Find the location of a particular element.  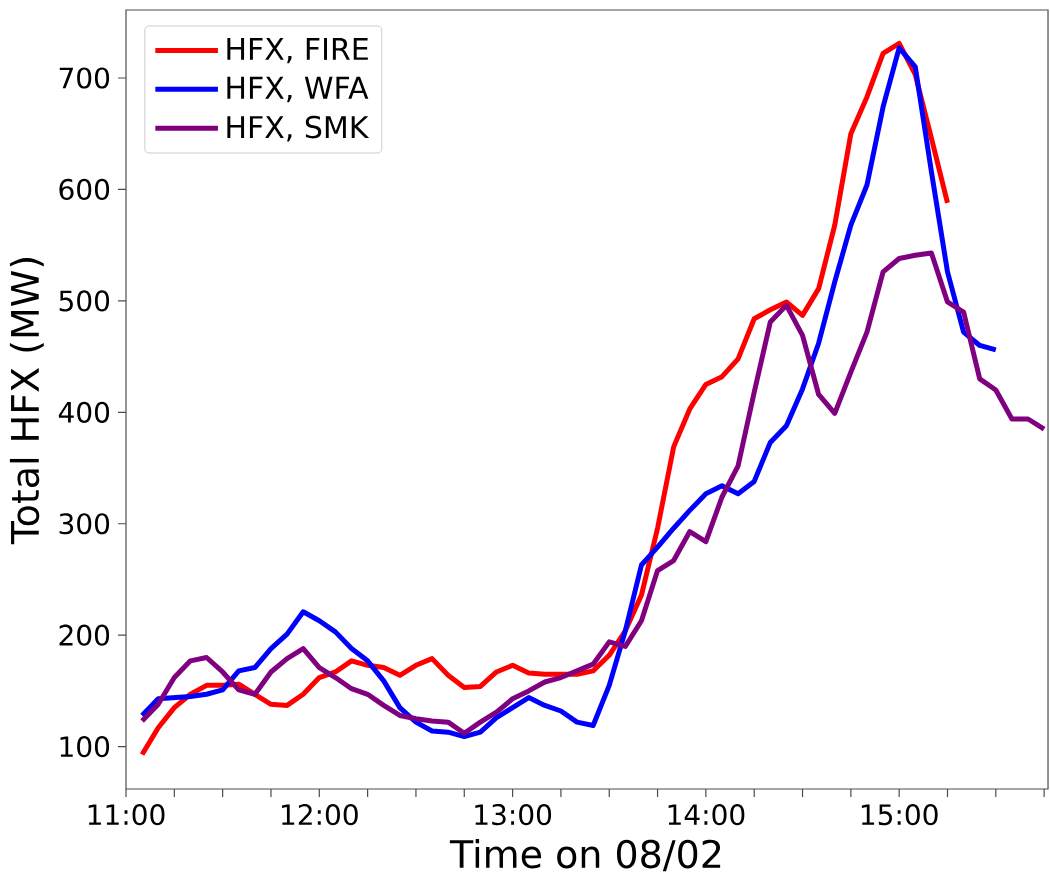

x-tick-label: 11:00 is located at coordinates (126, 815).